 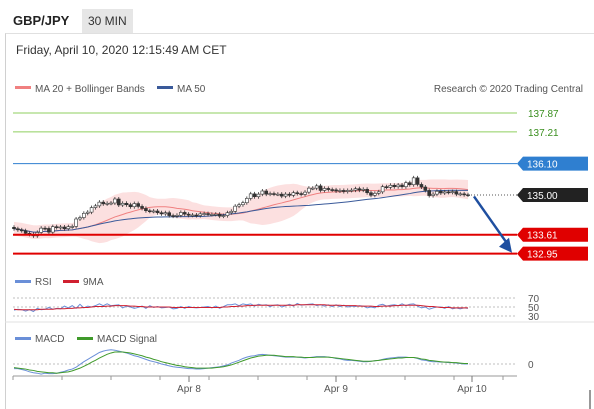 I want to click on macd-line, so click(x=241, y=362).